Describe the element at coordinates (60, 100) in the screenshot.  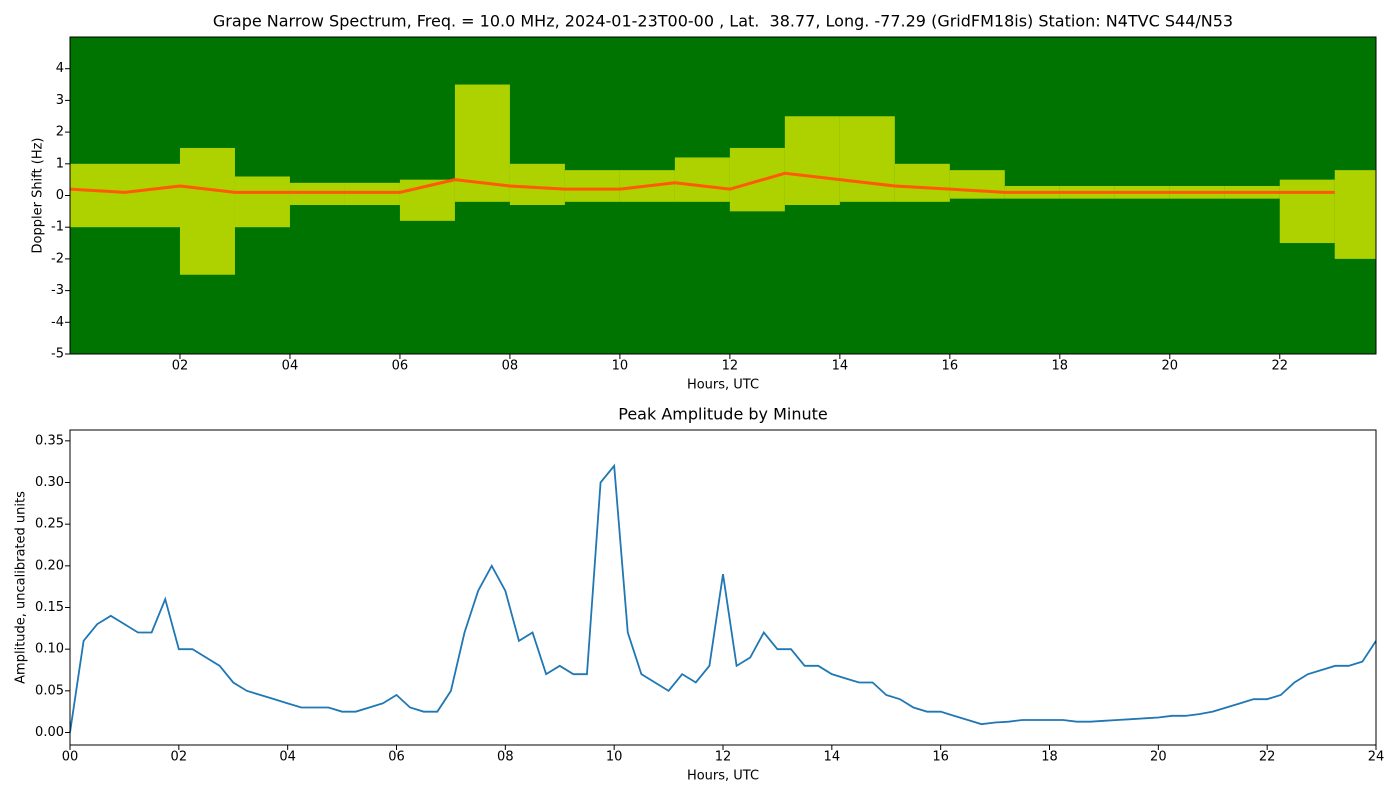
I see `y-tick-label: 3` at that location.